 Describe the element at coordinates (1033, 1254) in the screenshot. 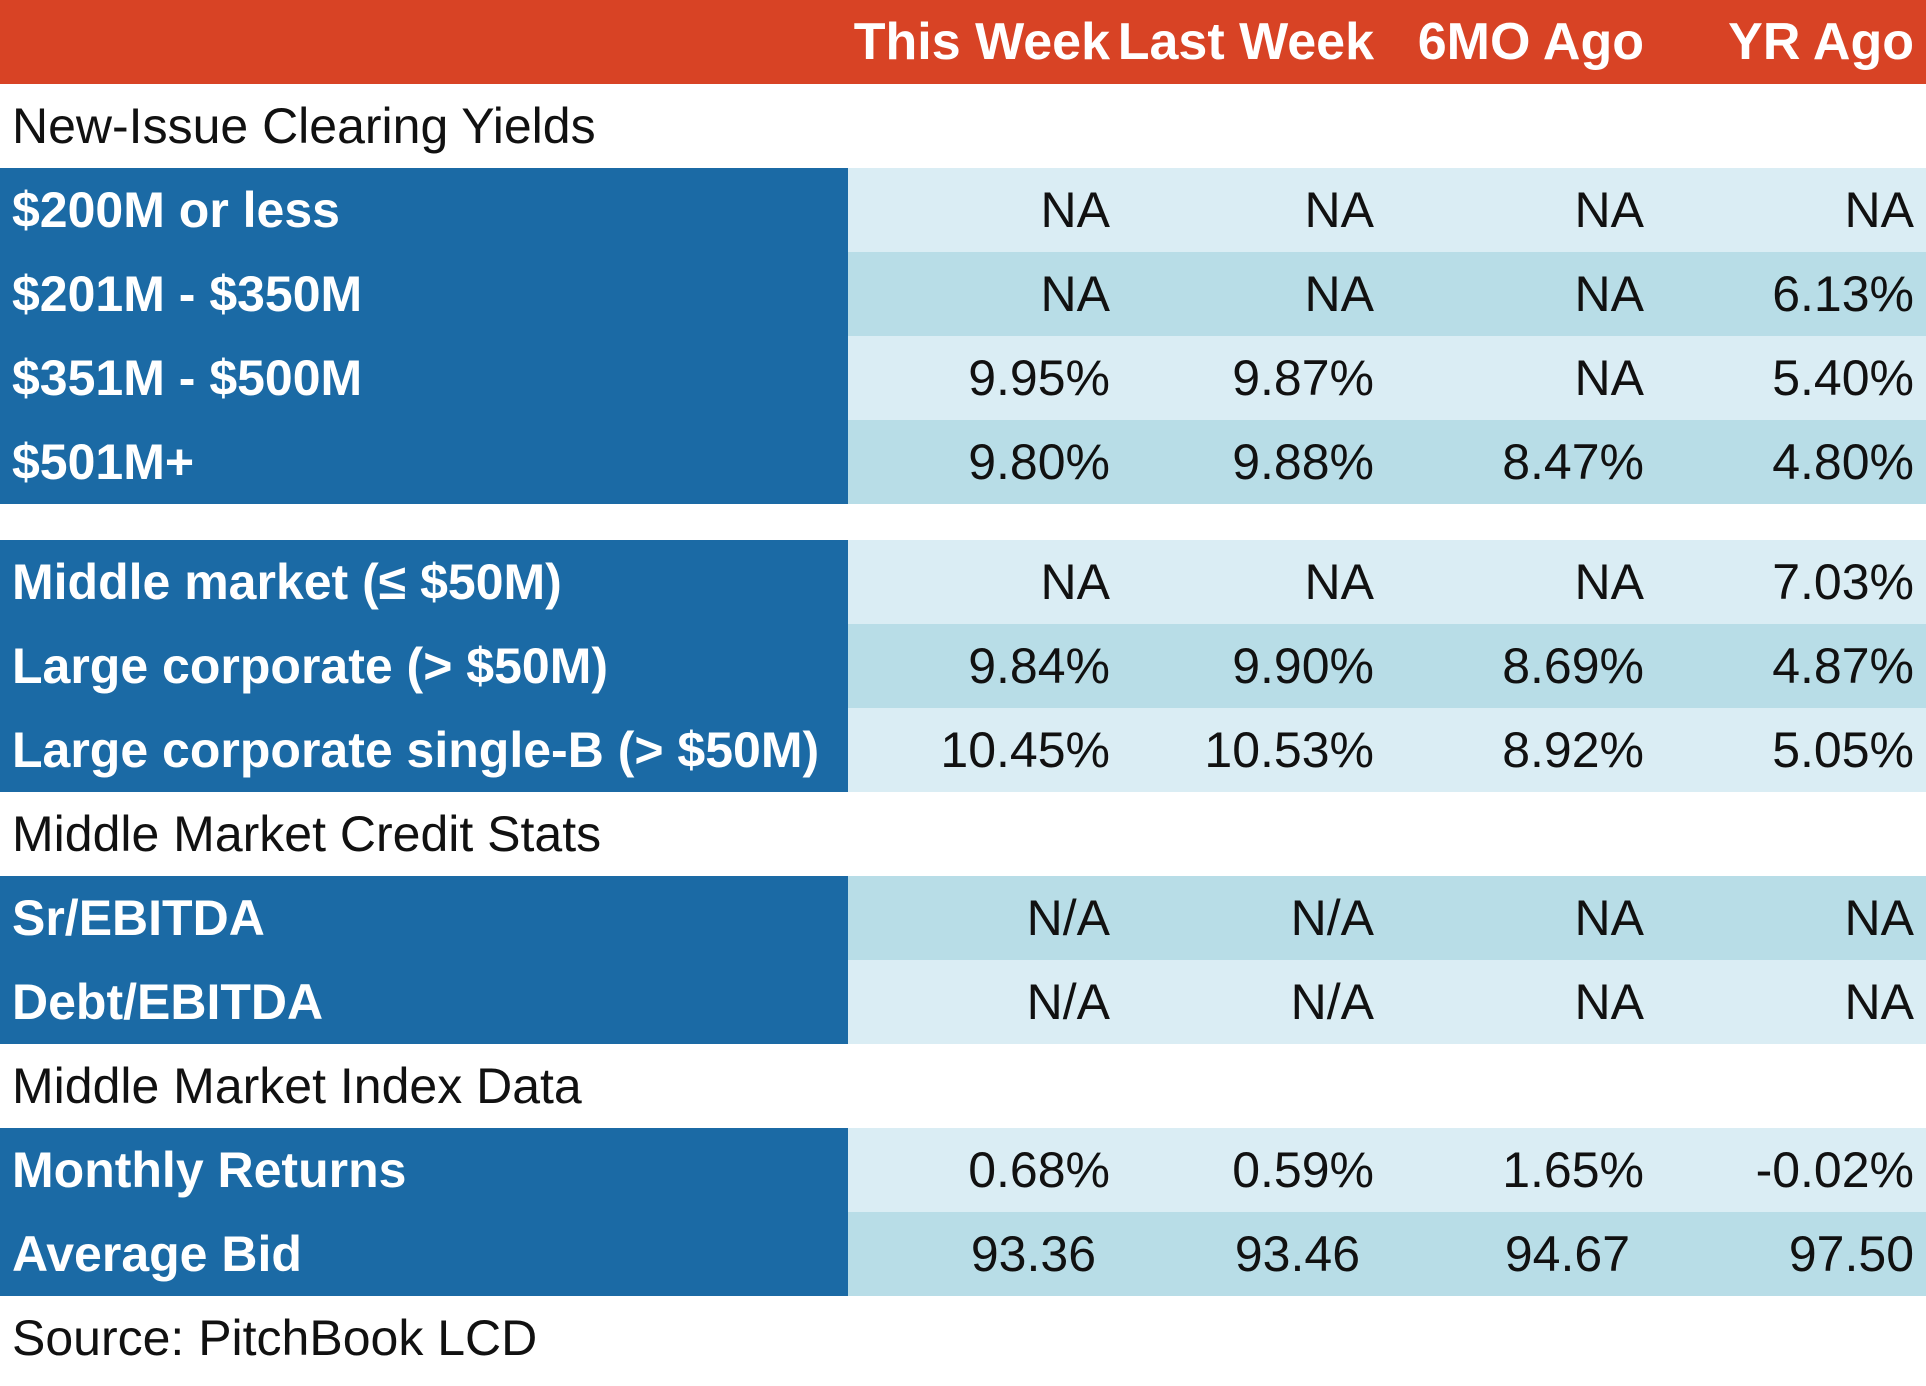

I see `cell-this-week: 93.36` at that location.